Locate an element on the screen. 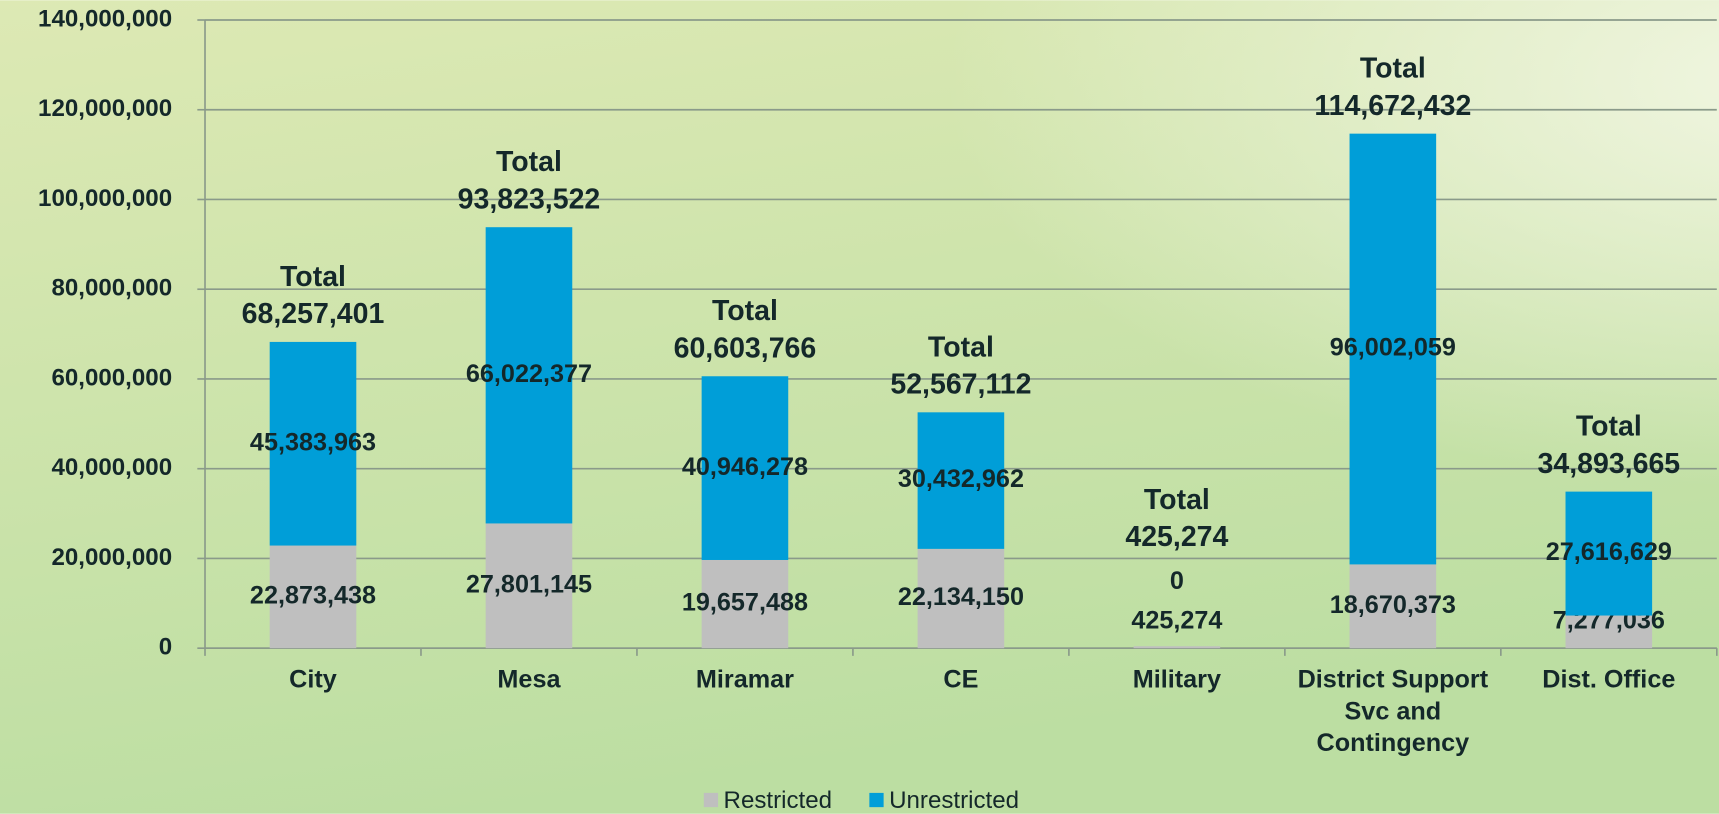 The height and width of the screenshot is (814, 1719). y-tick-label: 60,000,000 is located at coordinates (111, 377).